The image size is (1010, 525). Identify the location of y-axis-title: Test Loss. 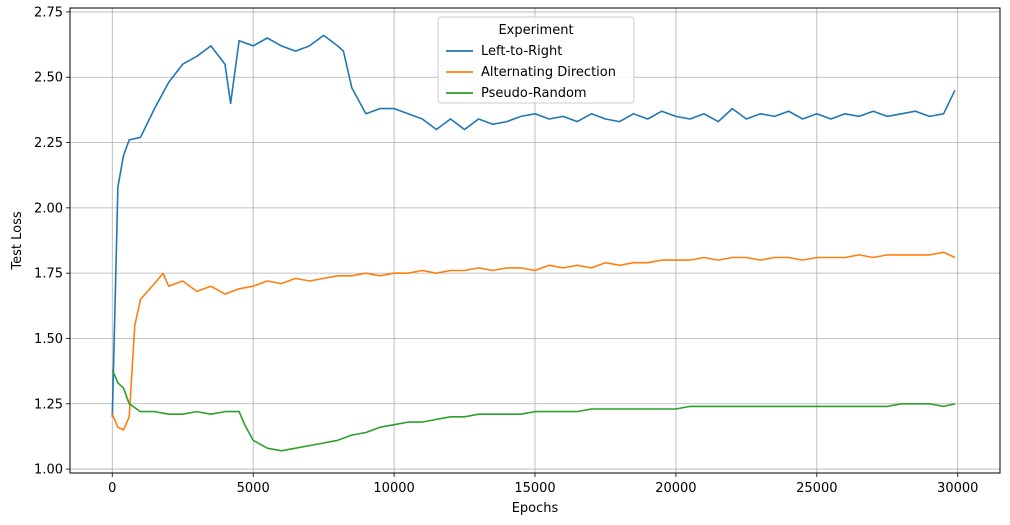
(17, 240).